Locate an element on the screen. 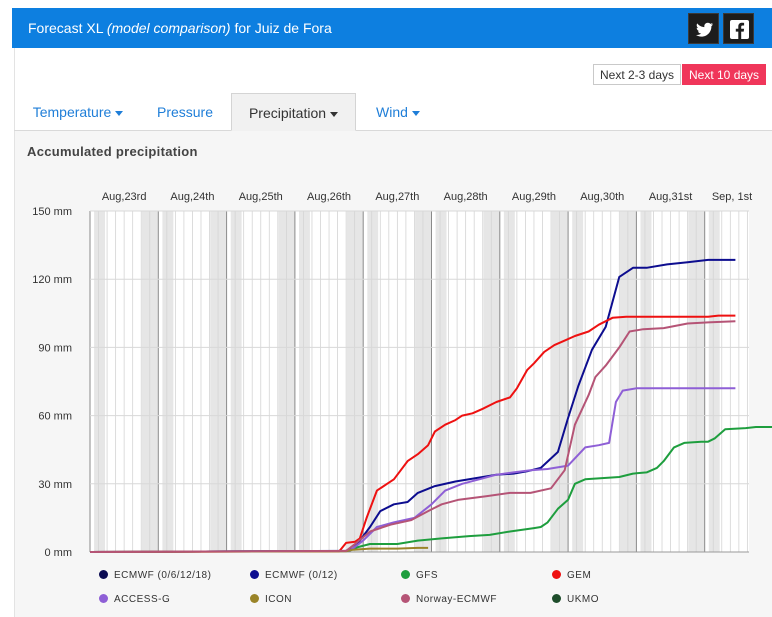  y-tick-label: 0 mm is located at coordinates (59, 553).